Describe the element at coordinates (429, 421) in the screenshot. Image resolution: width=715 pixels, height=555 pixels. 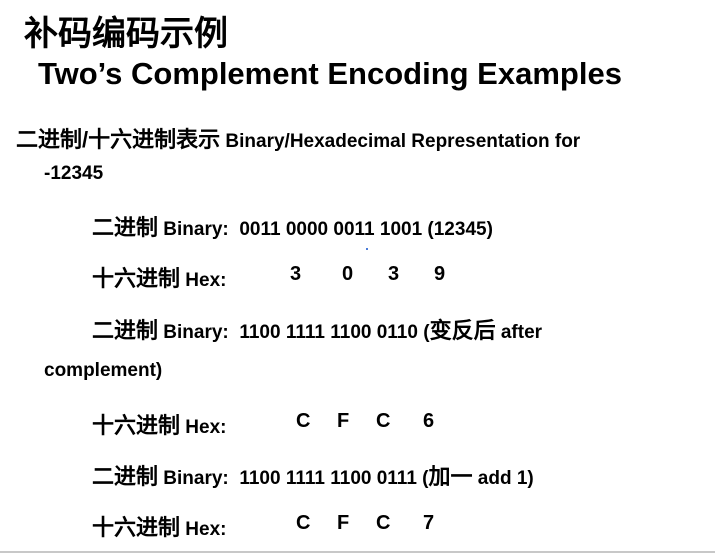
I see `hex-digit: 6` at that location.